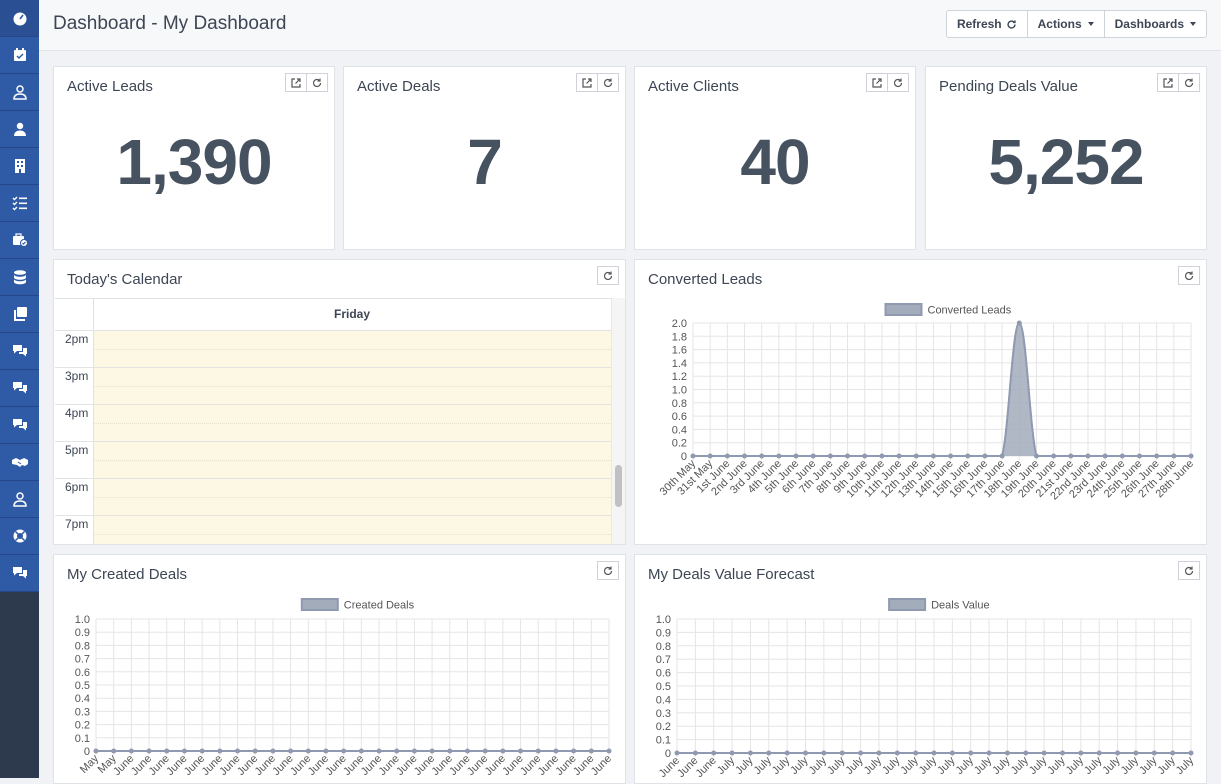 The image size is (1221, 784). Describe the element at coordinates (1066, 24) in the screenshot. I see `actions-button: Actions` at that location.